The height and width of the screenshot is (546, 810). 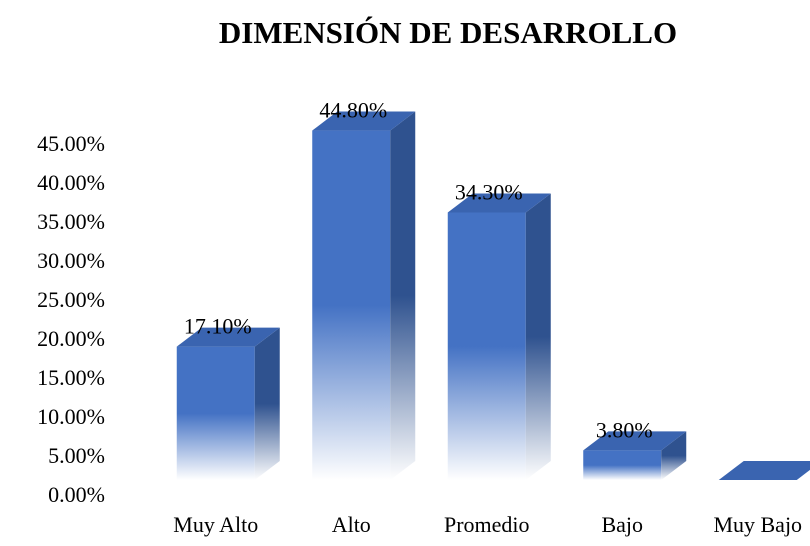 I want to click on y-tick-label: 5.00%, so click(x=76, y=455).